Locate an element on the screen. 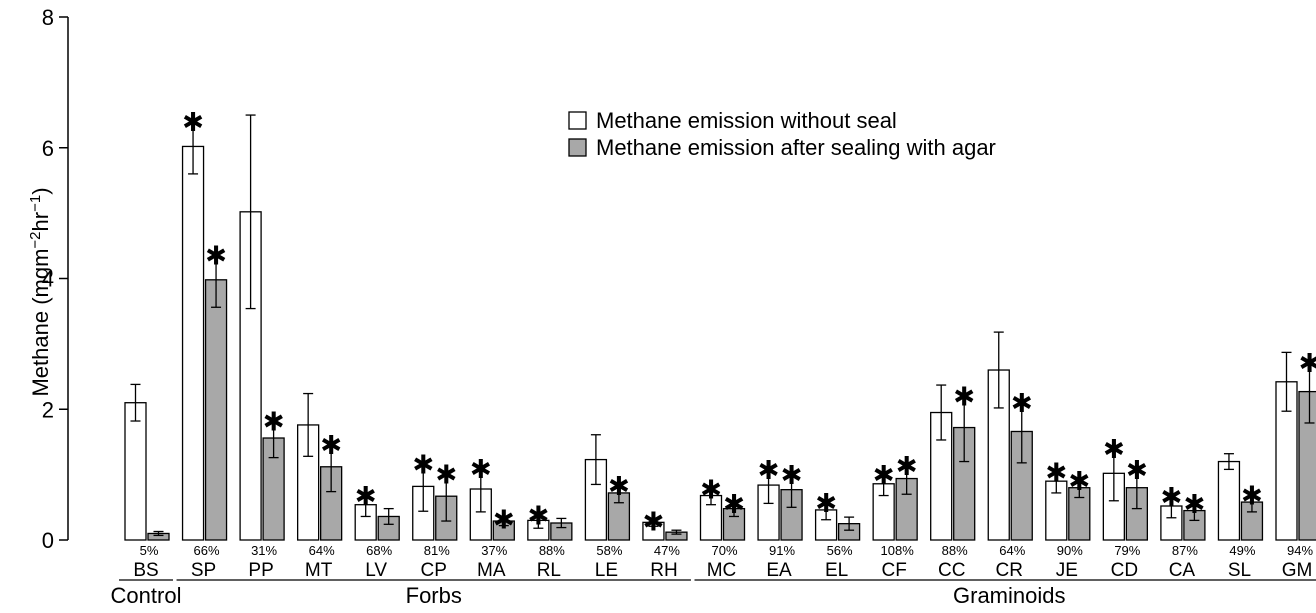 The image size is (1316, 613). category-label: JE is located at coordinates (1067, 570).